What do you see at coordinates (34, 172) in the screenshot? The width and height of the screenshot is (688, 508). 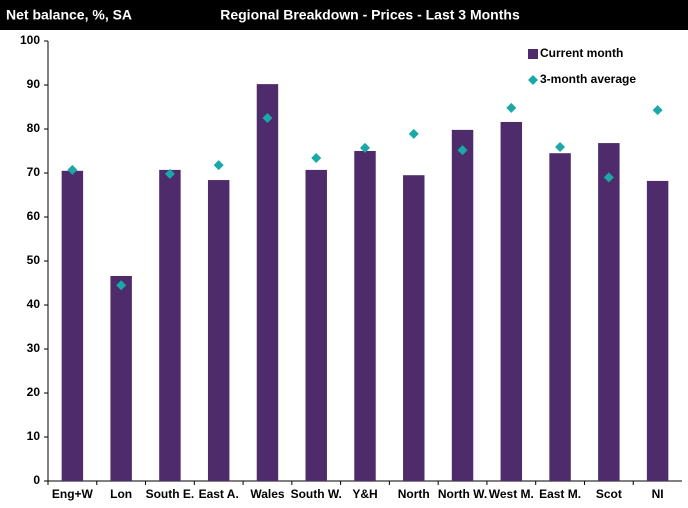 I see `y-tick-label: 70` at bounding box center [34, 172].